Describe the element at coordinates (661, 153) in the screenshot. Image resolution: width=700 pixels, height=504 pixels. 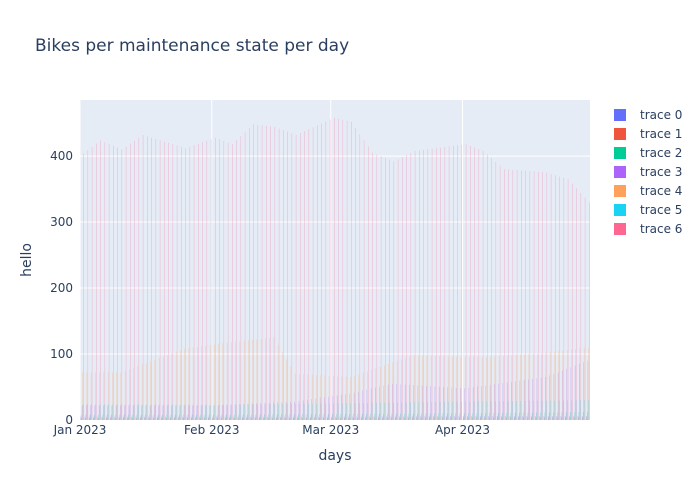
I see `legend-label: trace 2` at that location.